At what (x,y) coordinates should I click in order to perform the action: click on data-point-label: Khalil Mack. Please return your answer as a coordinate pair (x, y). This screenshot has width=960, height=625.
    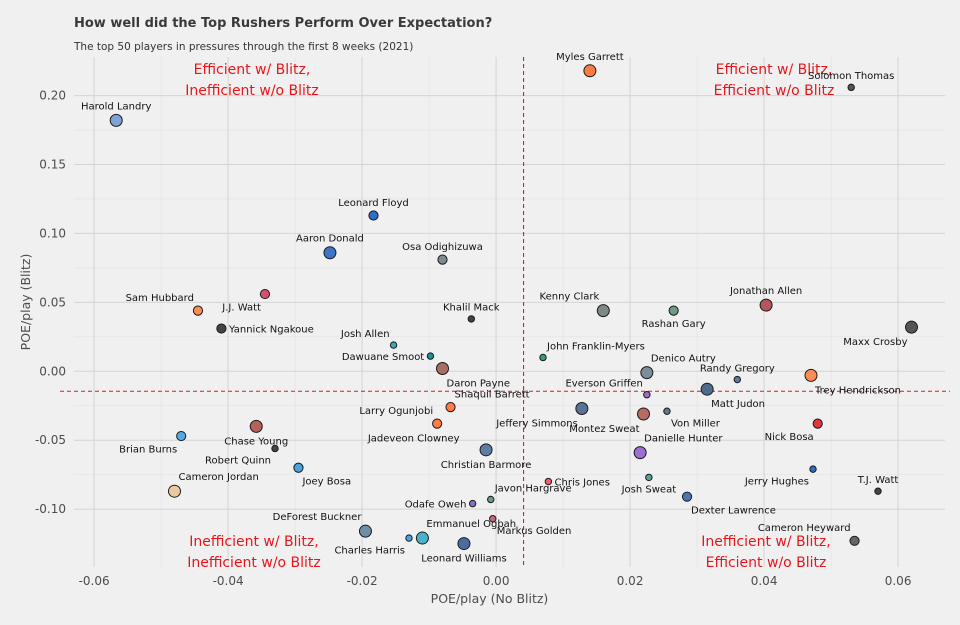
    Looking at the image, I should click on (471, 308).